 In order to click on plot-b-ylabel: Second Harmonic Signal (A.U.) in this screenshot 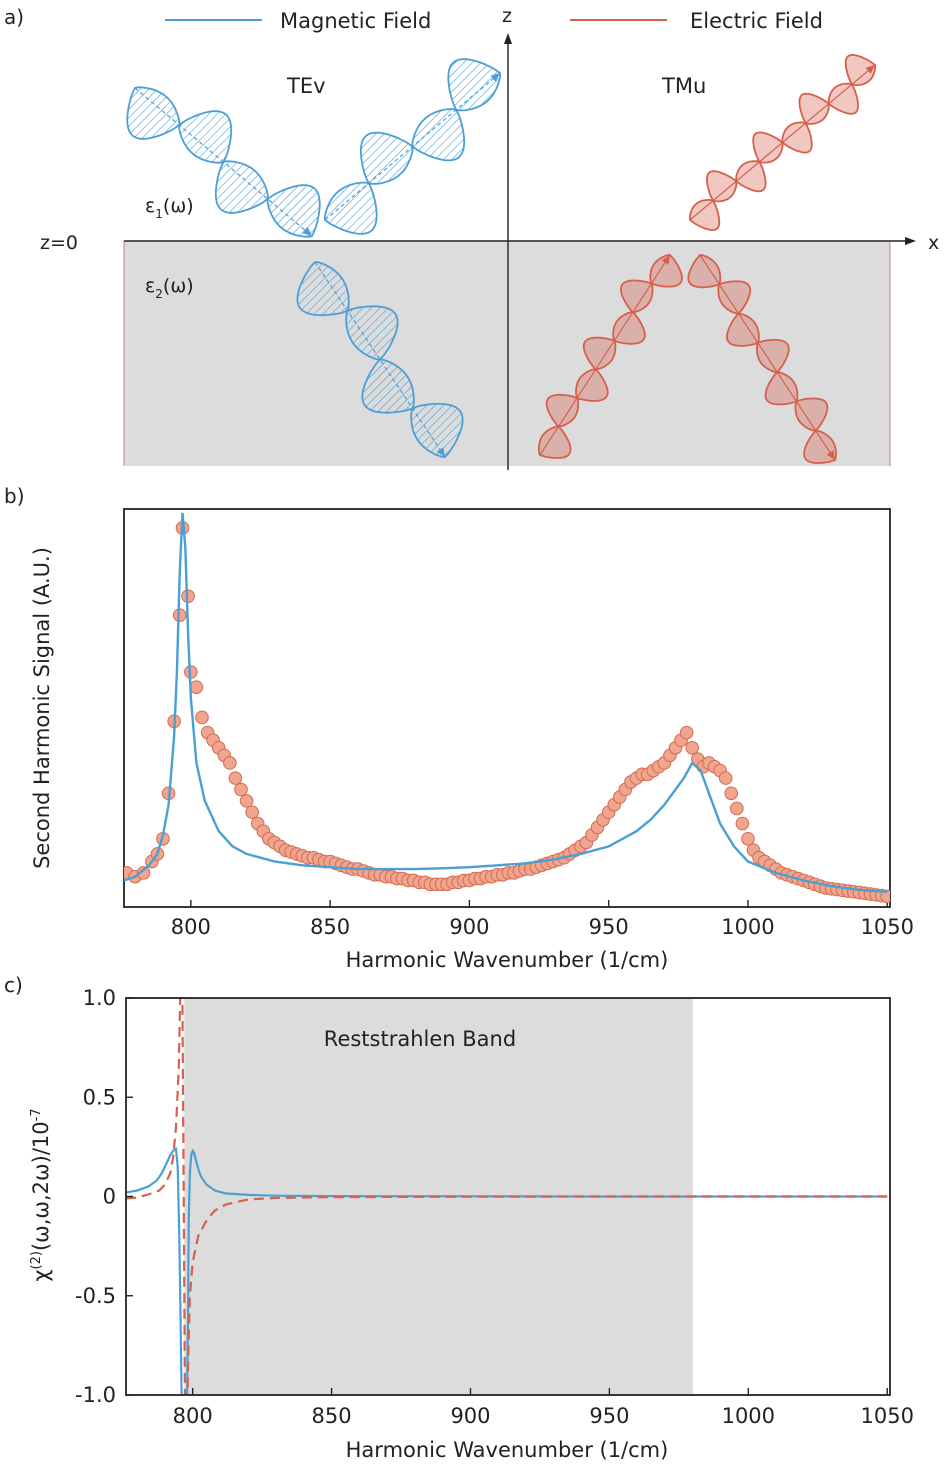, I will do `click(42, 708)`.